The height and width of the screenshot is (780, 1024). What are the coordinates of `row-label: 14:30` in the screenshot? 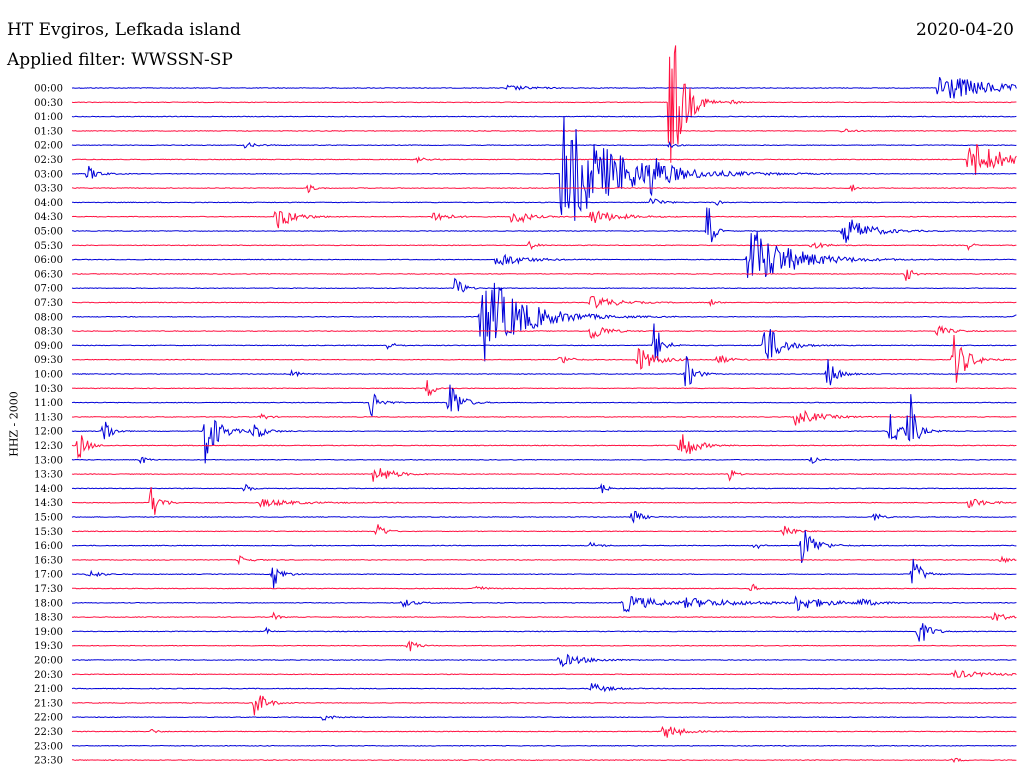 It's located at (48, 503).